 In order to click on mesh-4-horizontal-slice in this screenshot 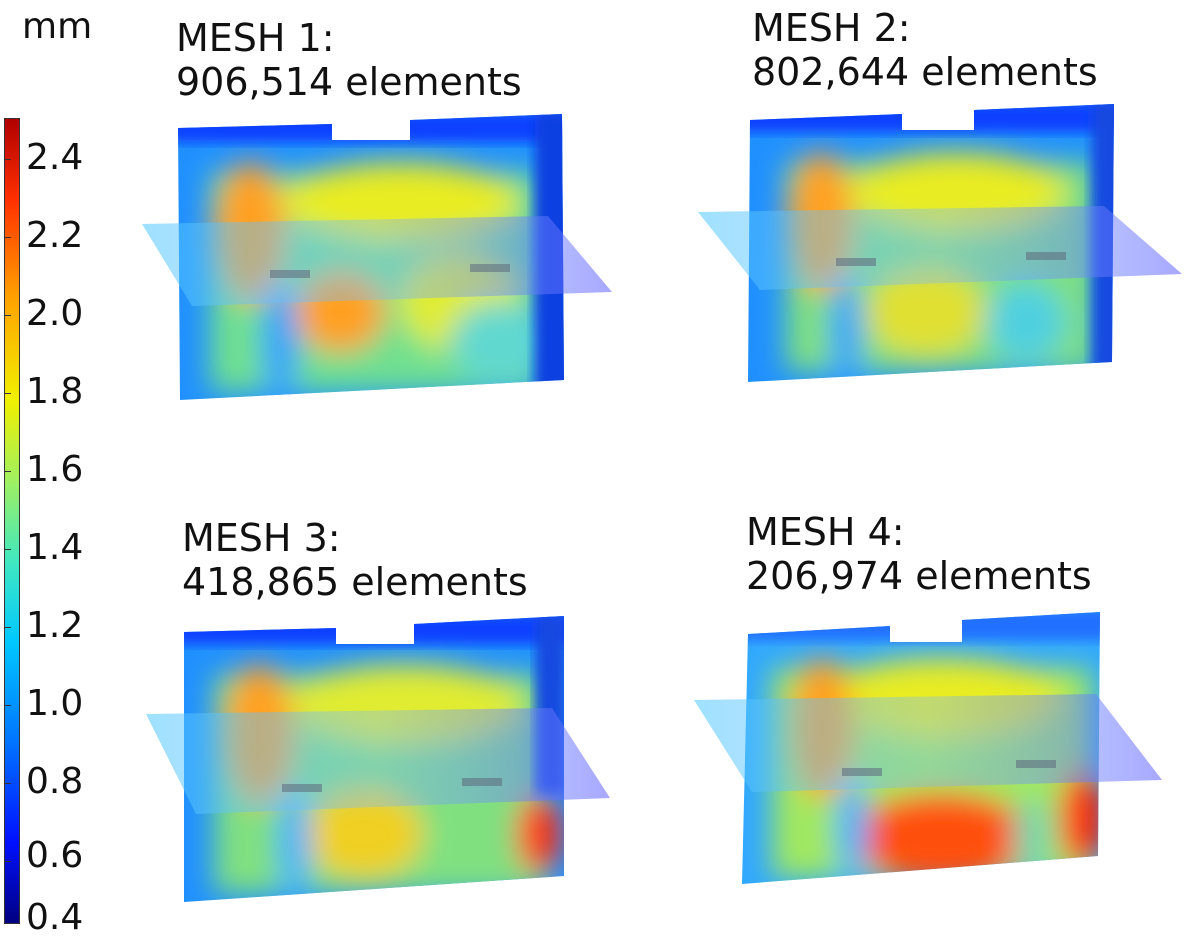, I will do `click(928, 743)`.